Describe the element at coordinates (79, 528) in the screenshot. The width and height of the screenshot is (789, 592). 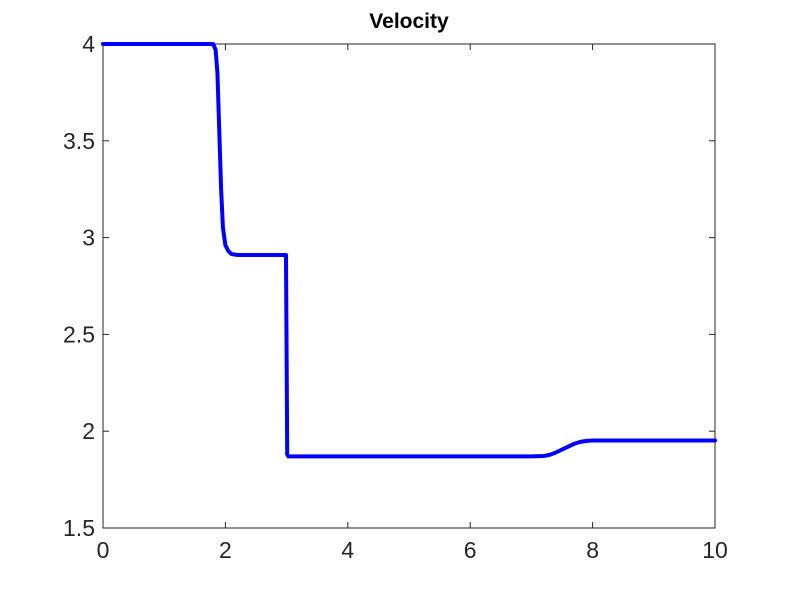
I see `y-tick-label: 1.5` at that location.